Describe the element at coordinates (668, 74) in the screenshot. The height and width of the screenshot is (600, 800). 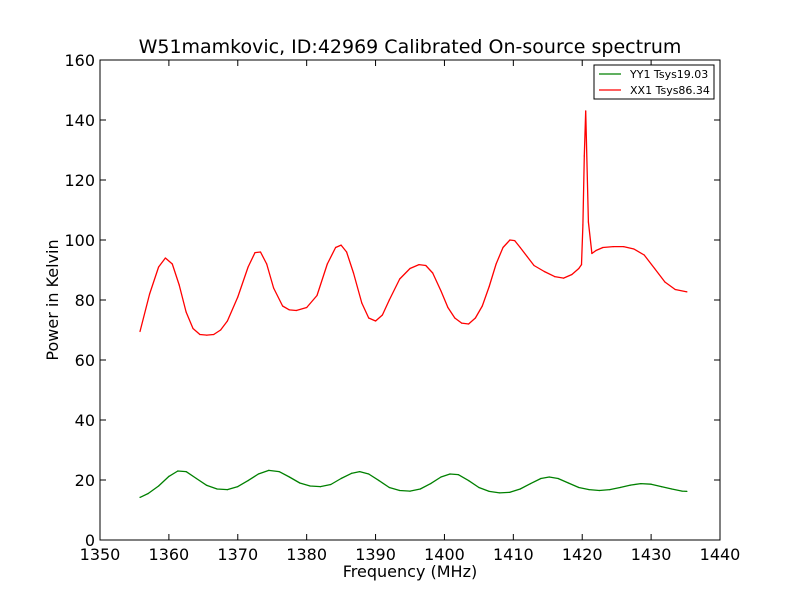
I see `legend-label-yy1: YY1 Tsys19.03` at that location.